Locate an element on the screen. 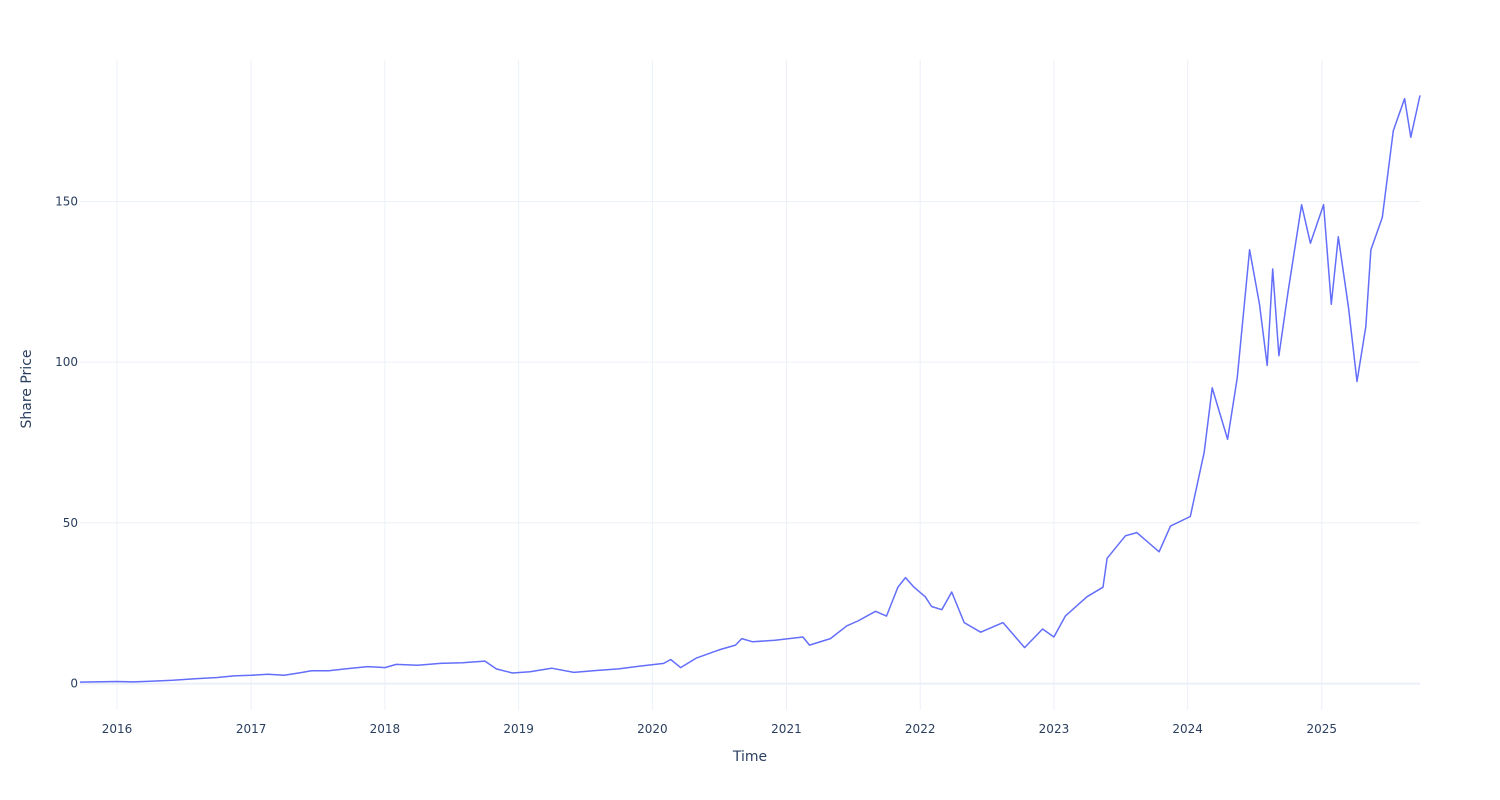 The height and width of the screenshot is (800, 1500). x-tick-label-2023: 2023 is located at coordinates (1054, 729).